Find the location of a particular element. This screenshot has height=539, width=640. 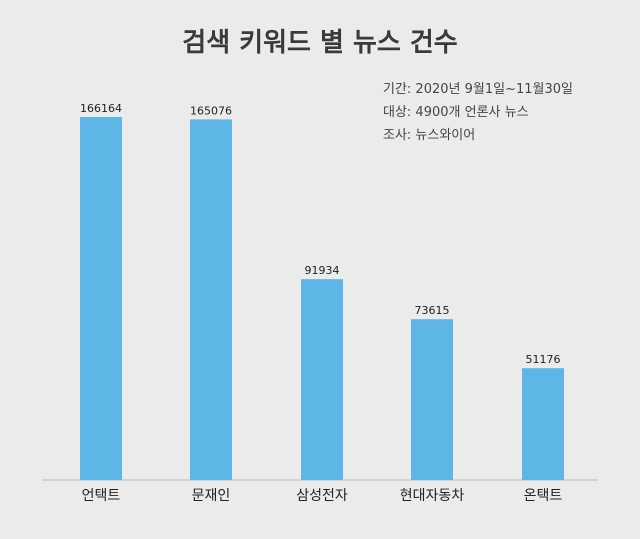

chart-title: 검색 키워드 별 뉴스 건수 is located at coordinates (320, 43).